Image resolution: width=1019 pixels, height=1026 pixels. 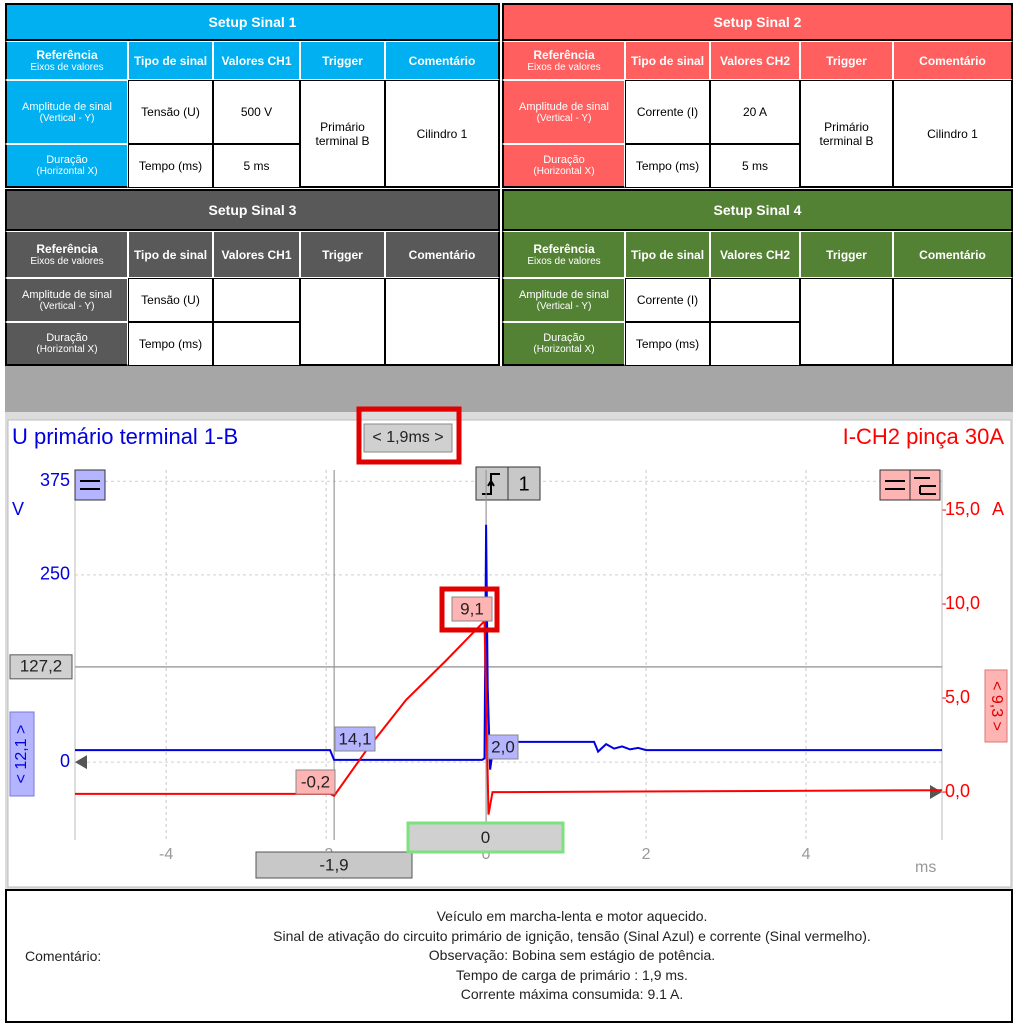 What do you see at coordinates (18, 509) in the screenshot?
I see `y-axis-label: V` at bounding box center [18, 509].